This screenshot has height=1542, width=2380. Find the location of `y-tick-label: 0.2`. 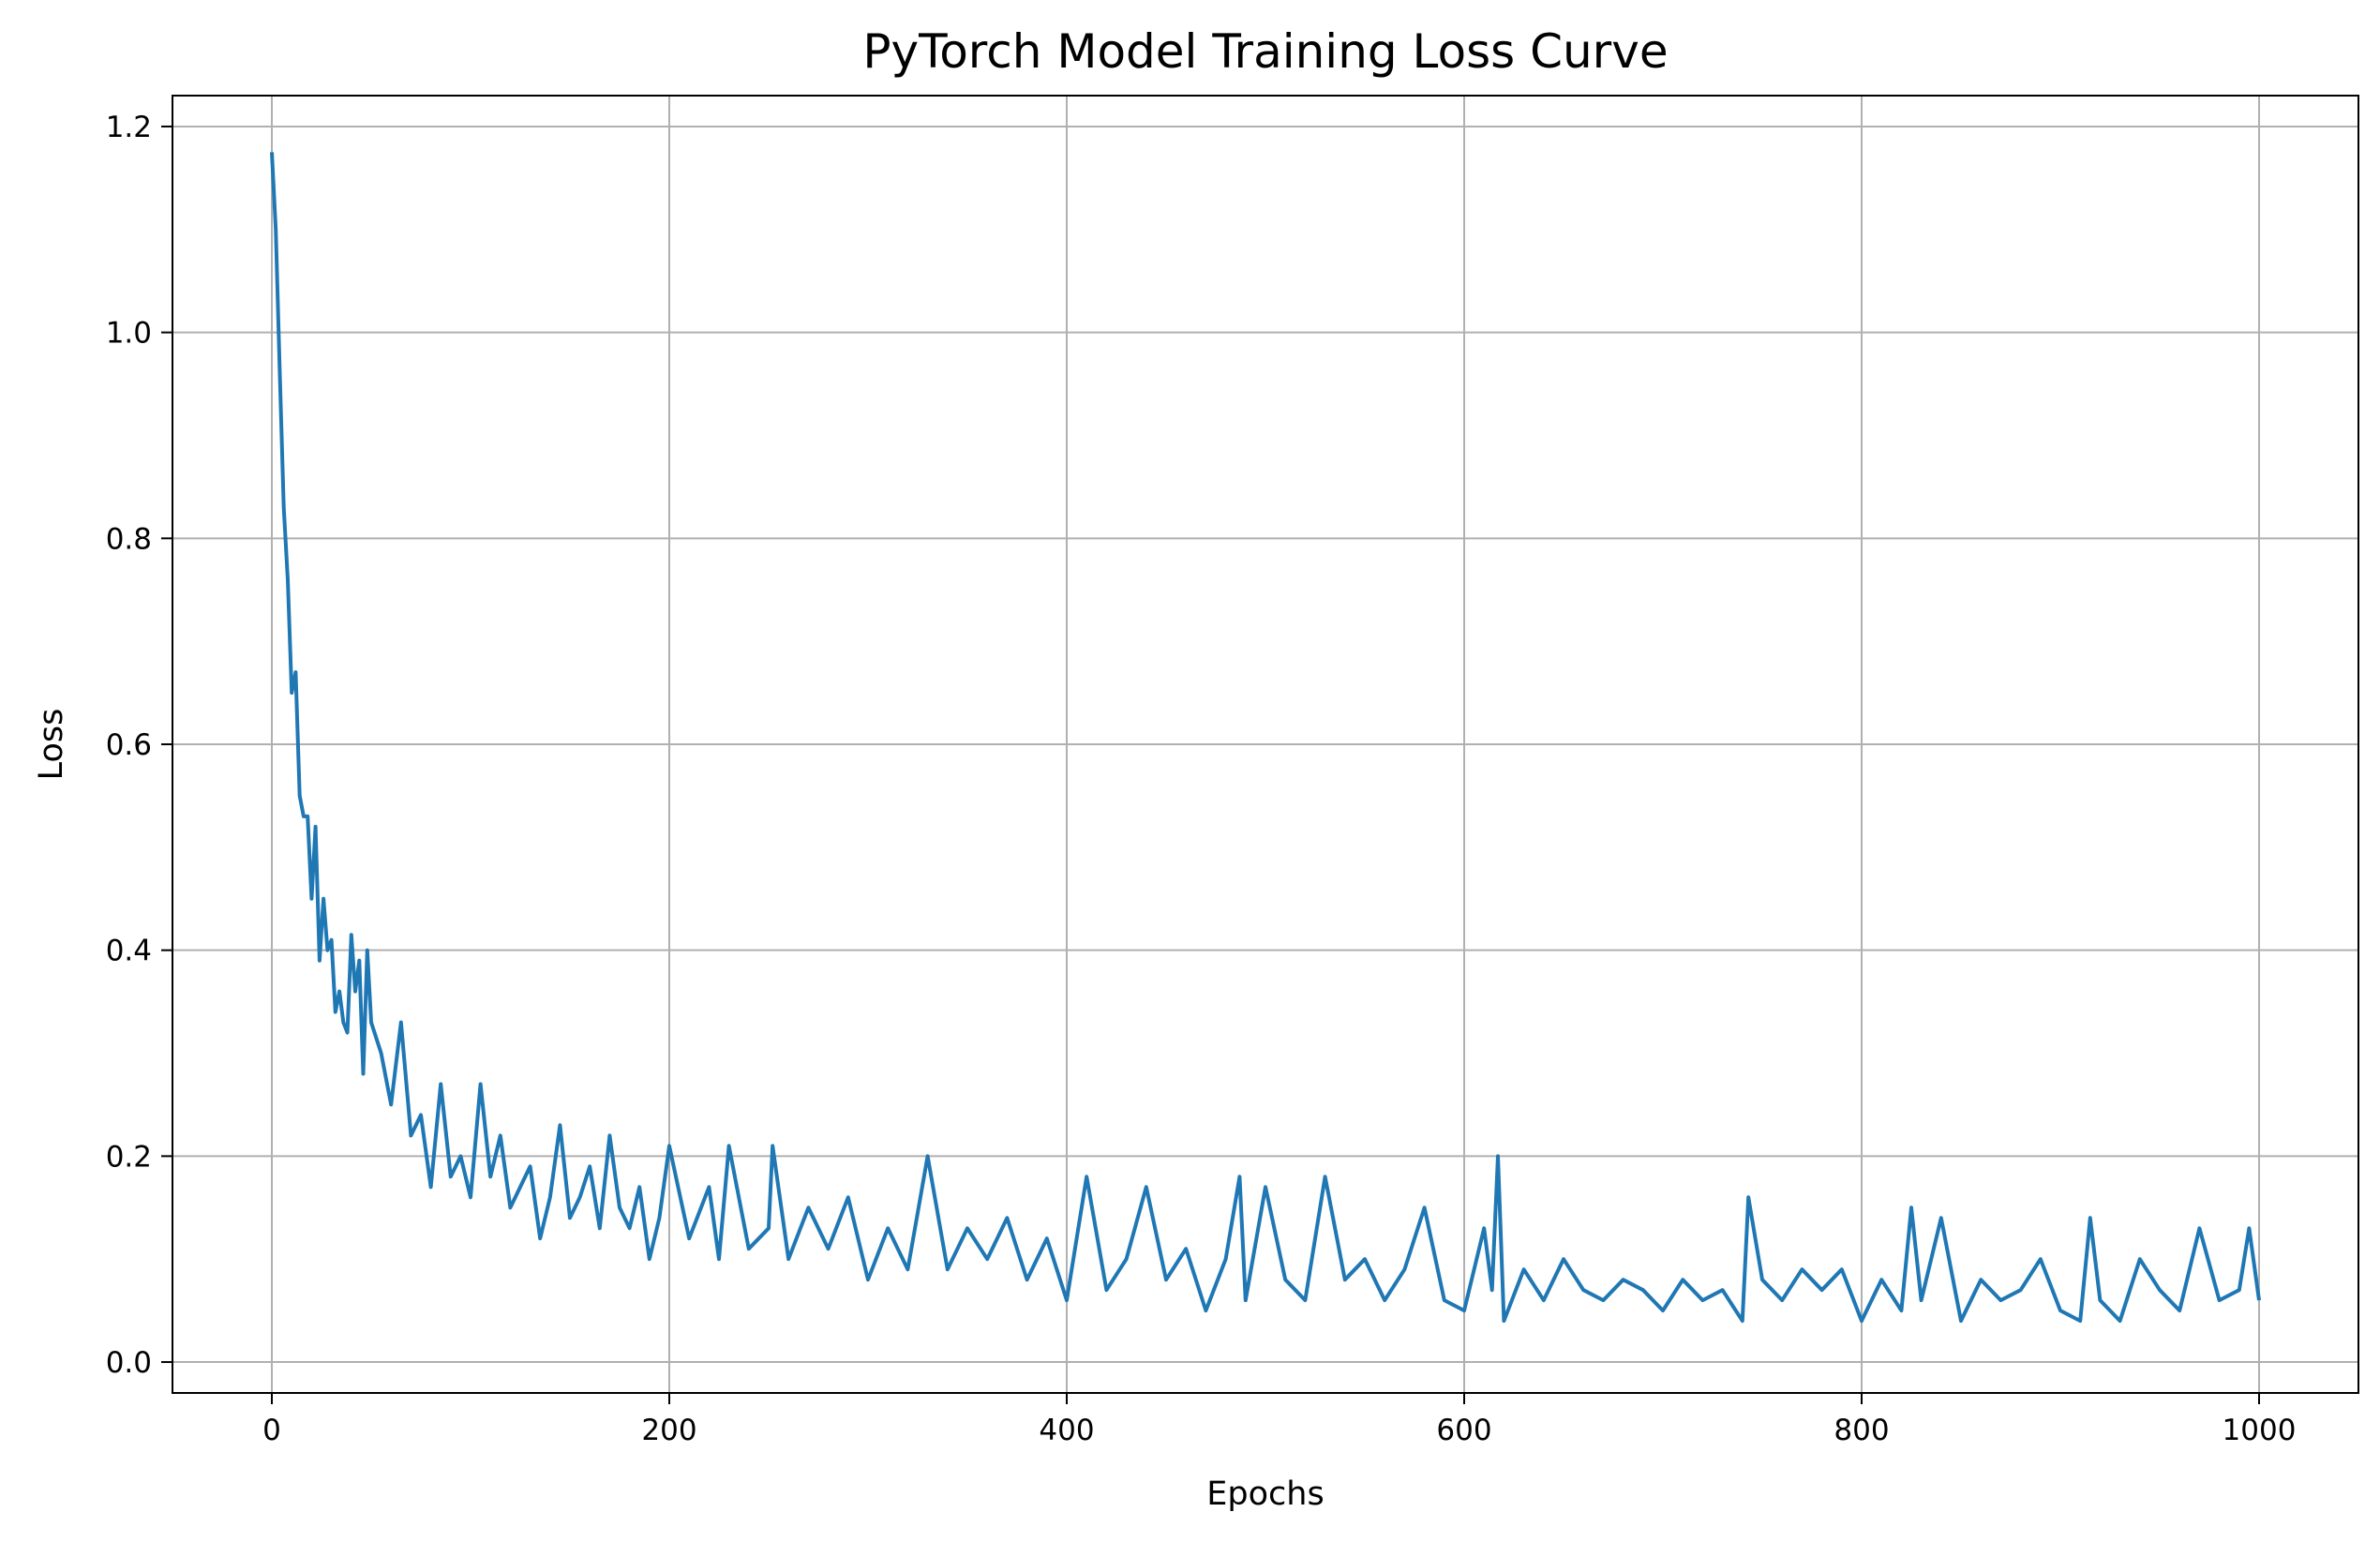

y-tick-label: 0.2 is located at coordinates (129, 1157).